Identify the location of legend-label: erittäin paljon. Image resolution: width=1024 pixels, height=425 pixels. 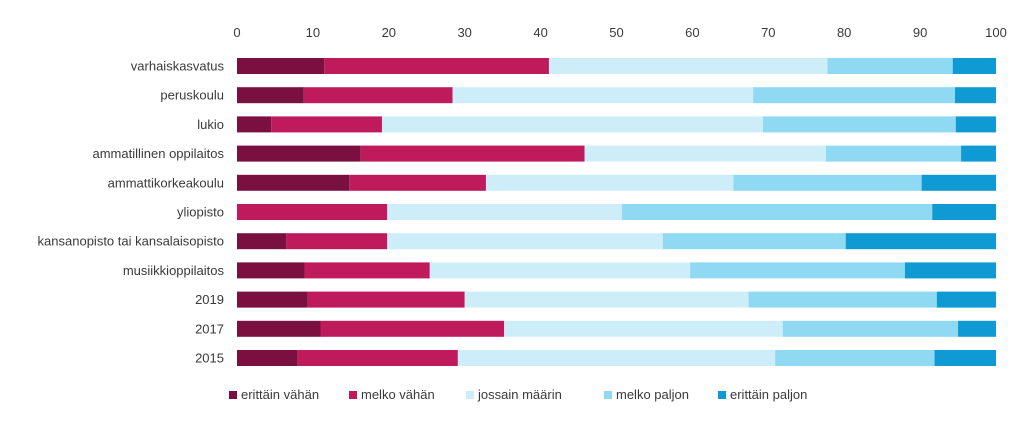
(768, 394).